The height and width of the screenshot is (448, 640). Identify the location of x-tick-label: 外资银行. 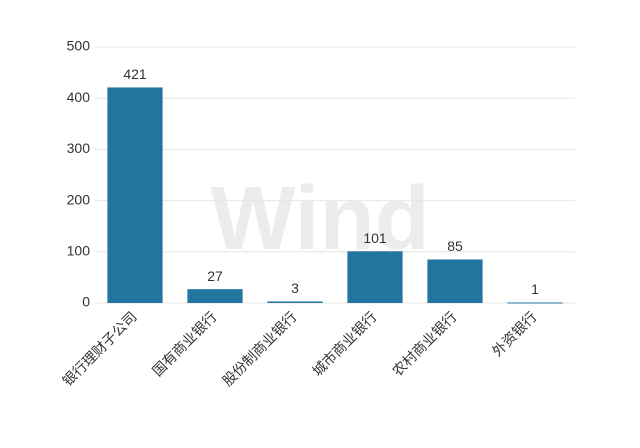
(514, 333).